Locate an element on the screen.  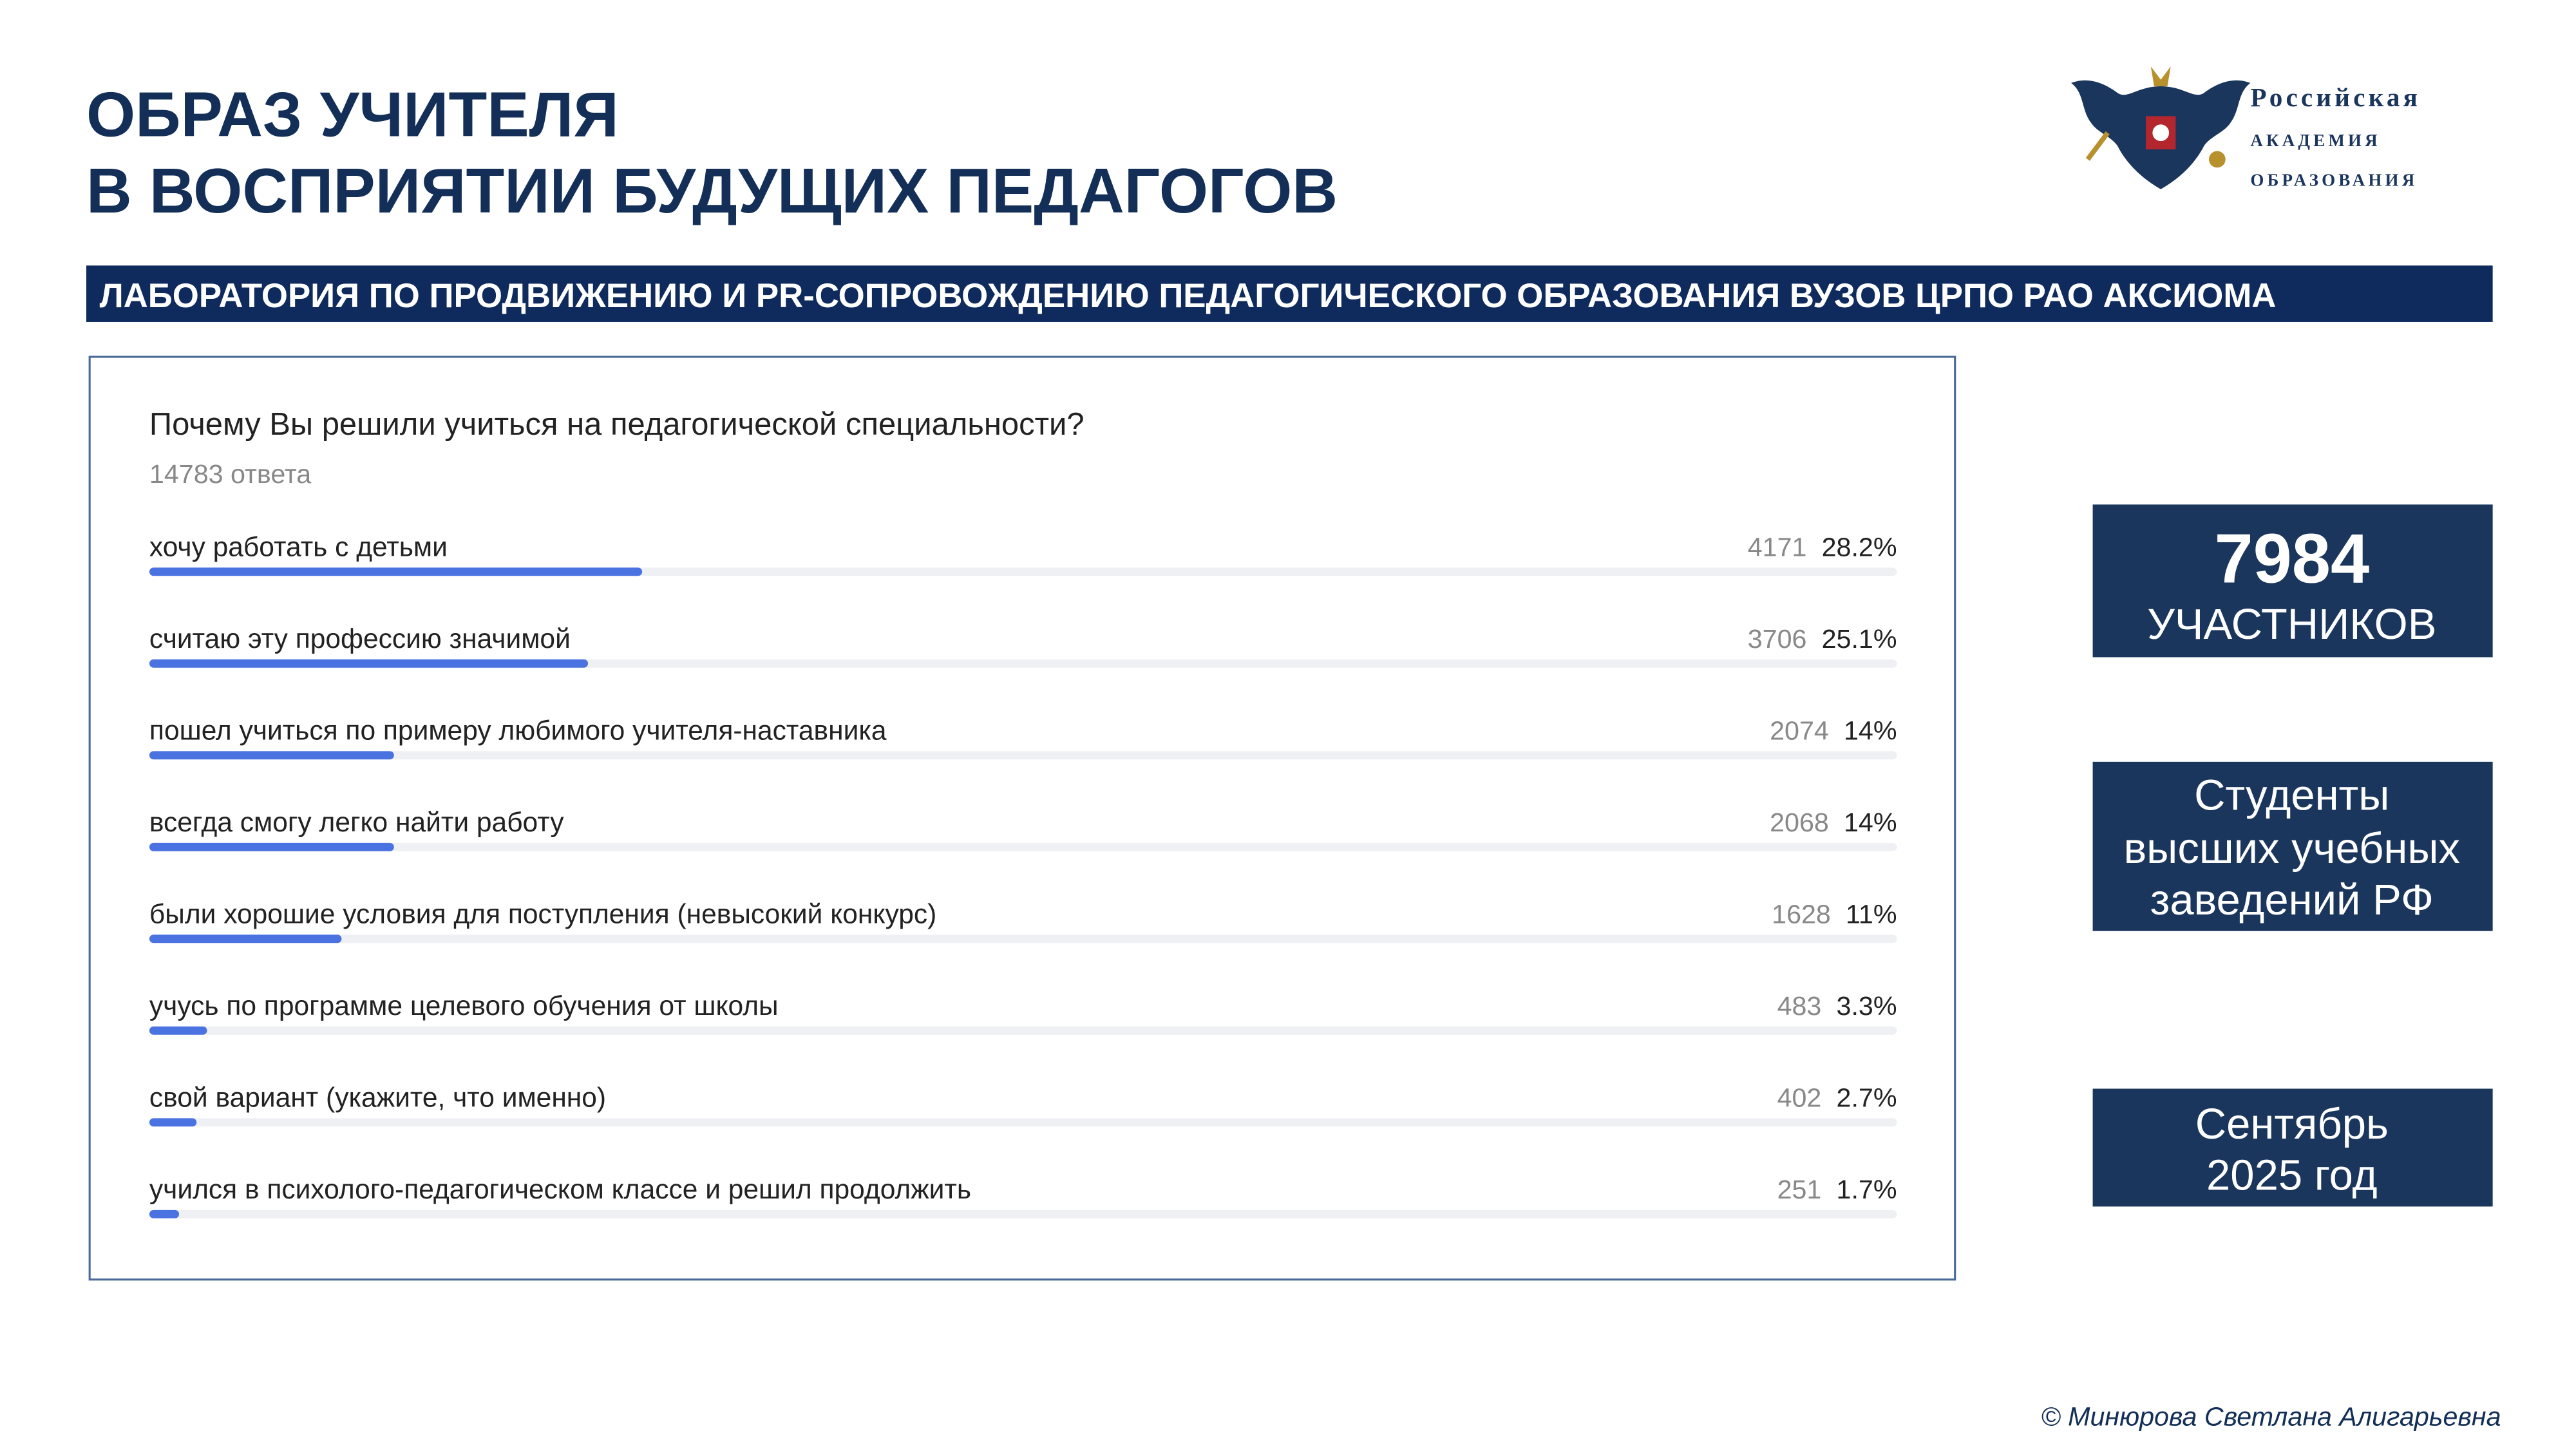
count-label: 483 is located at coordinates (1799, 1006).